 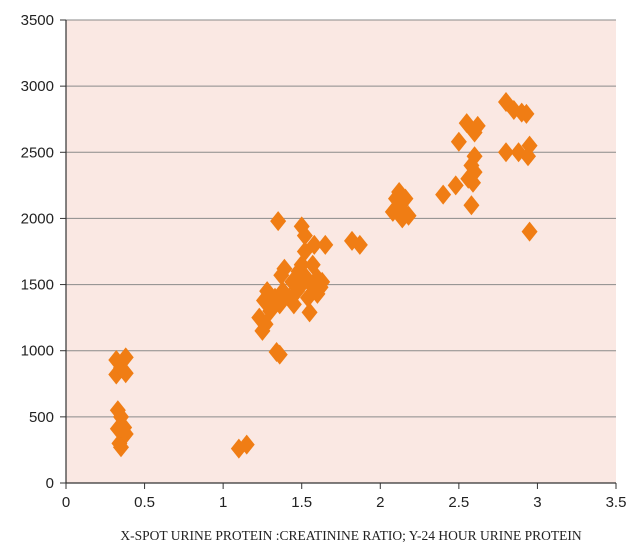 What do you see at coordinates (616, 502) in the screenshot?
I see `x-tick-label: 3.5` at bounding box center [616, 502].